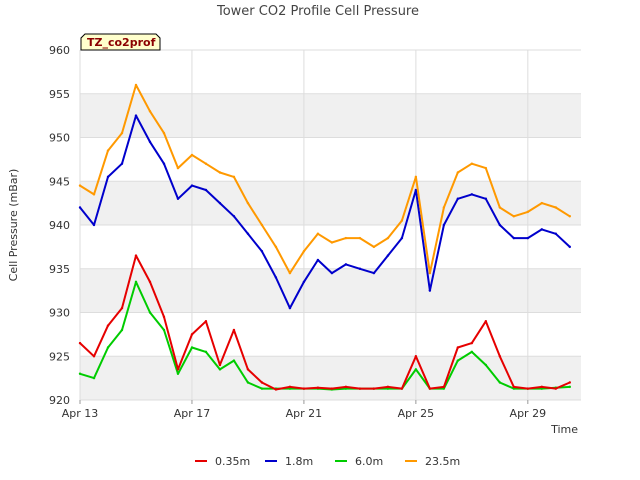 The width and height of the screenshot is (640, 480). Describe the element at coordinates (13, 225) in the screenshot. I see `y-axis-label: Cell Pressure (mBar)` at that location.